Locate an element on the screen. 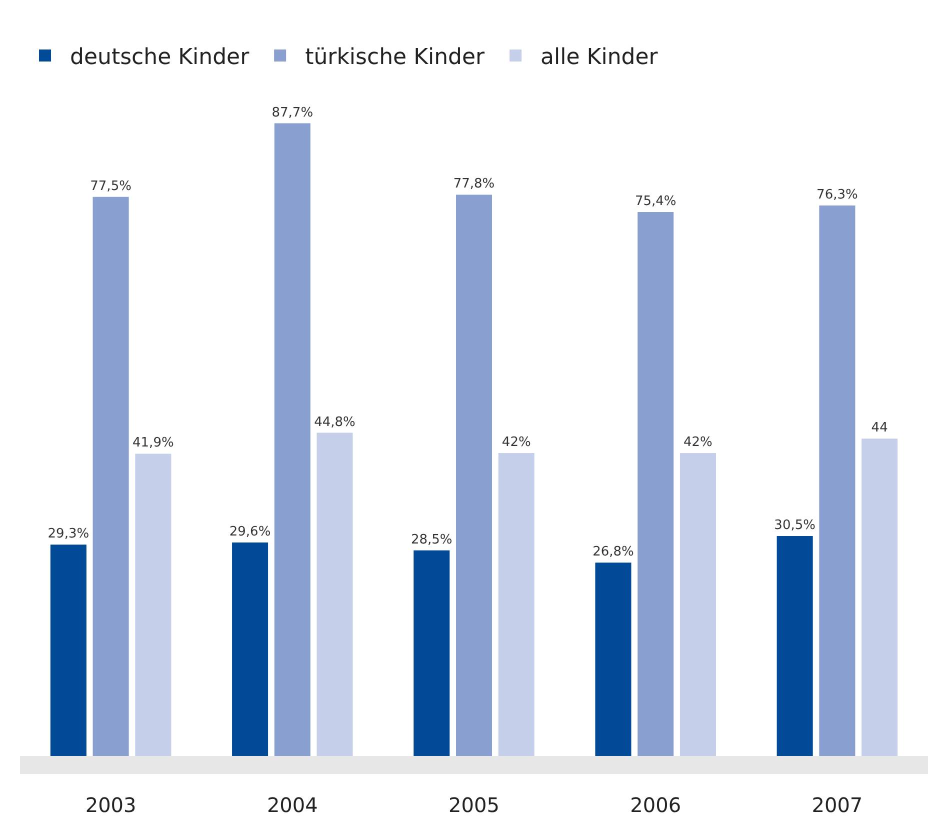 Image resolution: width=938 pixels, height=836 pixels. x-tick-label: 2005 is located at coordinates (474, 805).